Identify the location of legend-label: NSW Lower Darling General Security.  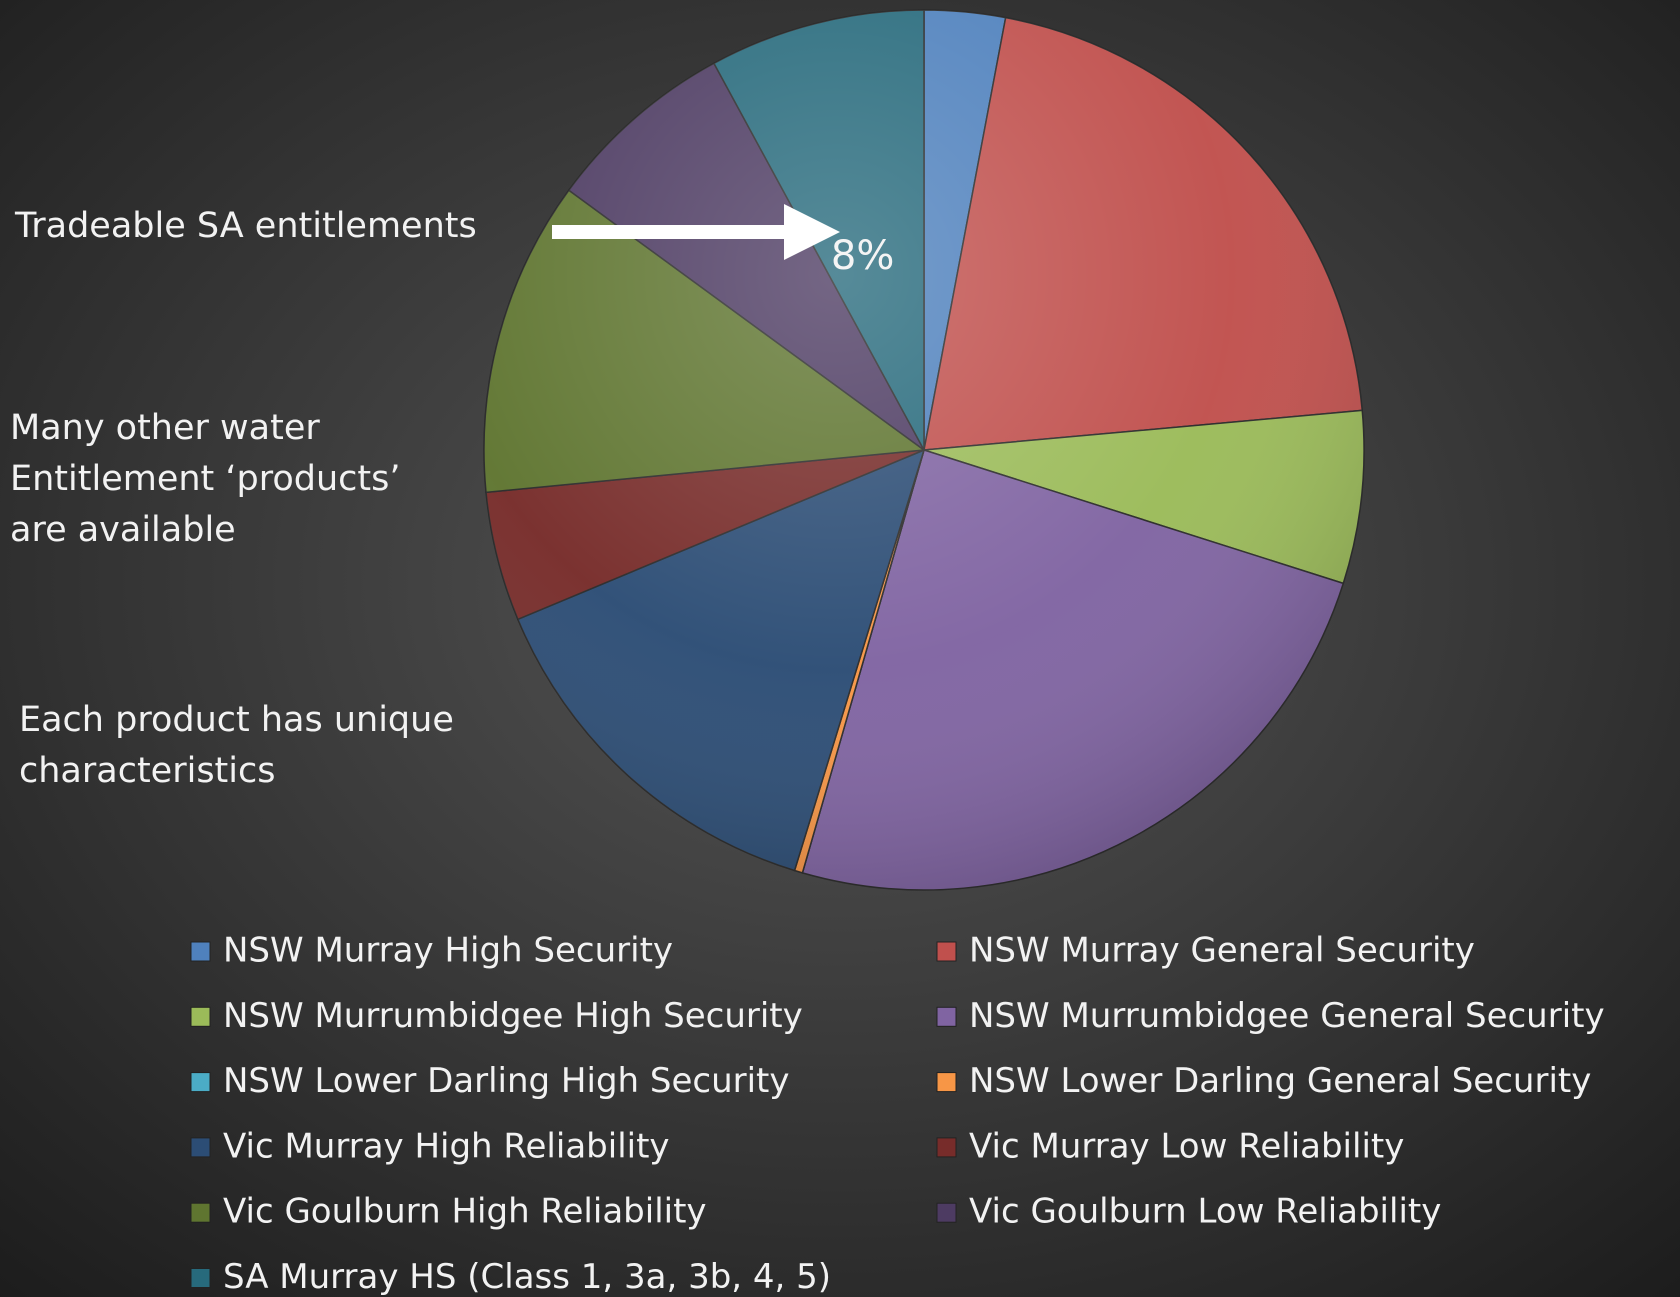
(1280, 1081).